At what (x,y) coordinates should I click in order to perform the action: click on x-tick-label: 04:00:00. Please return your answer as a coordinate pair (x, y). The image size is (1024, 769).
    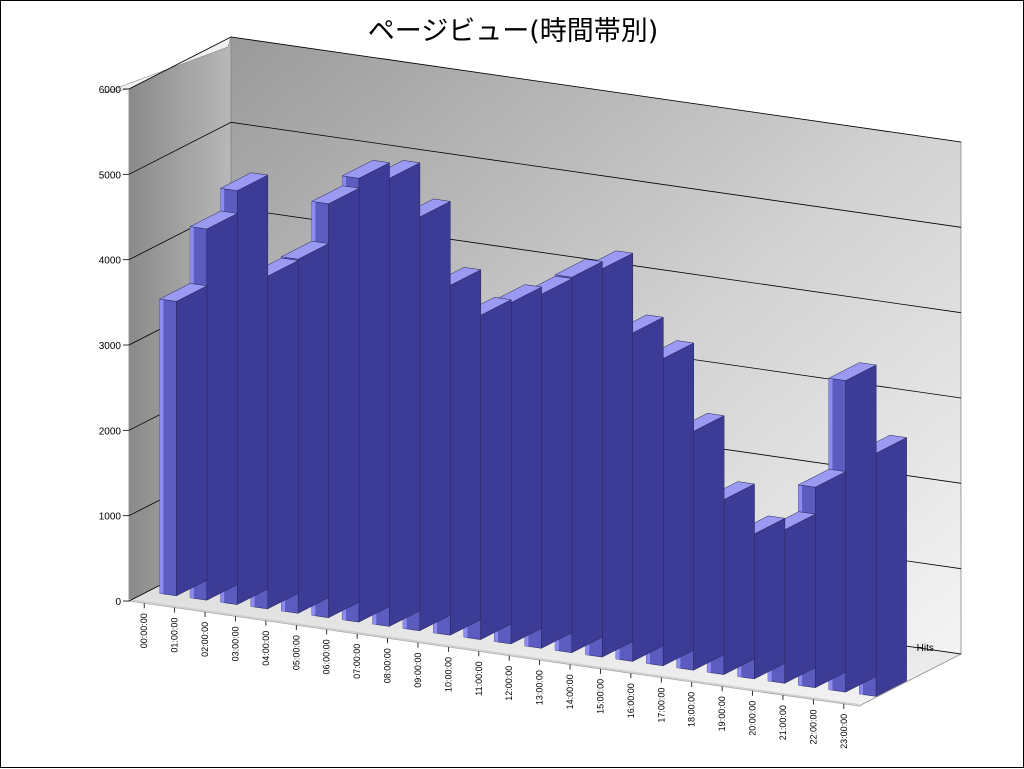
    Looking at the image, I should click on (266, 648).